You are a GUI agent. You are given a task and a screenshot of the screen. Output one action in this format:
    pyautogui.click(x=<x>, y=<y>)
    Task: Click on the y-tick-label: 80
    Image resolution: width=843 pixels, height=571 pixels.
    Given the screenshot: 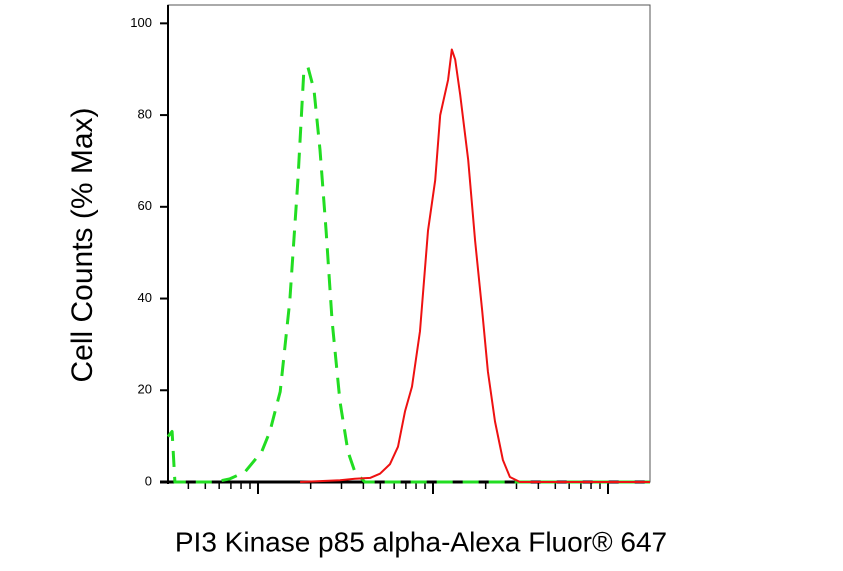 What is the action you would take?
    pyautogui.click(x=145, y=114)
    